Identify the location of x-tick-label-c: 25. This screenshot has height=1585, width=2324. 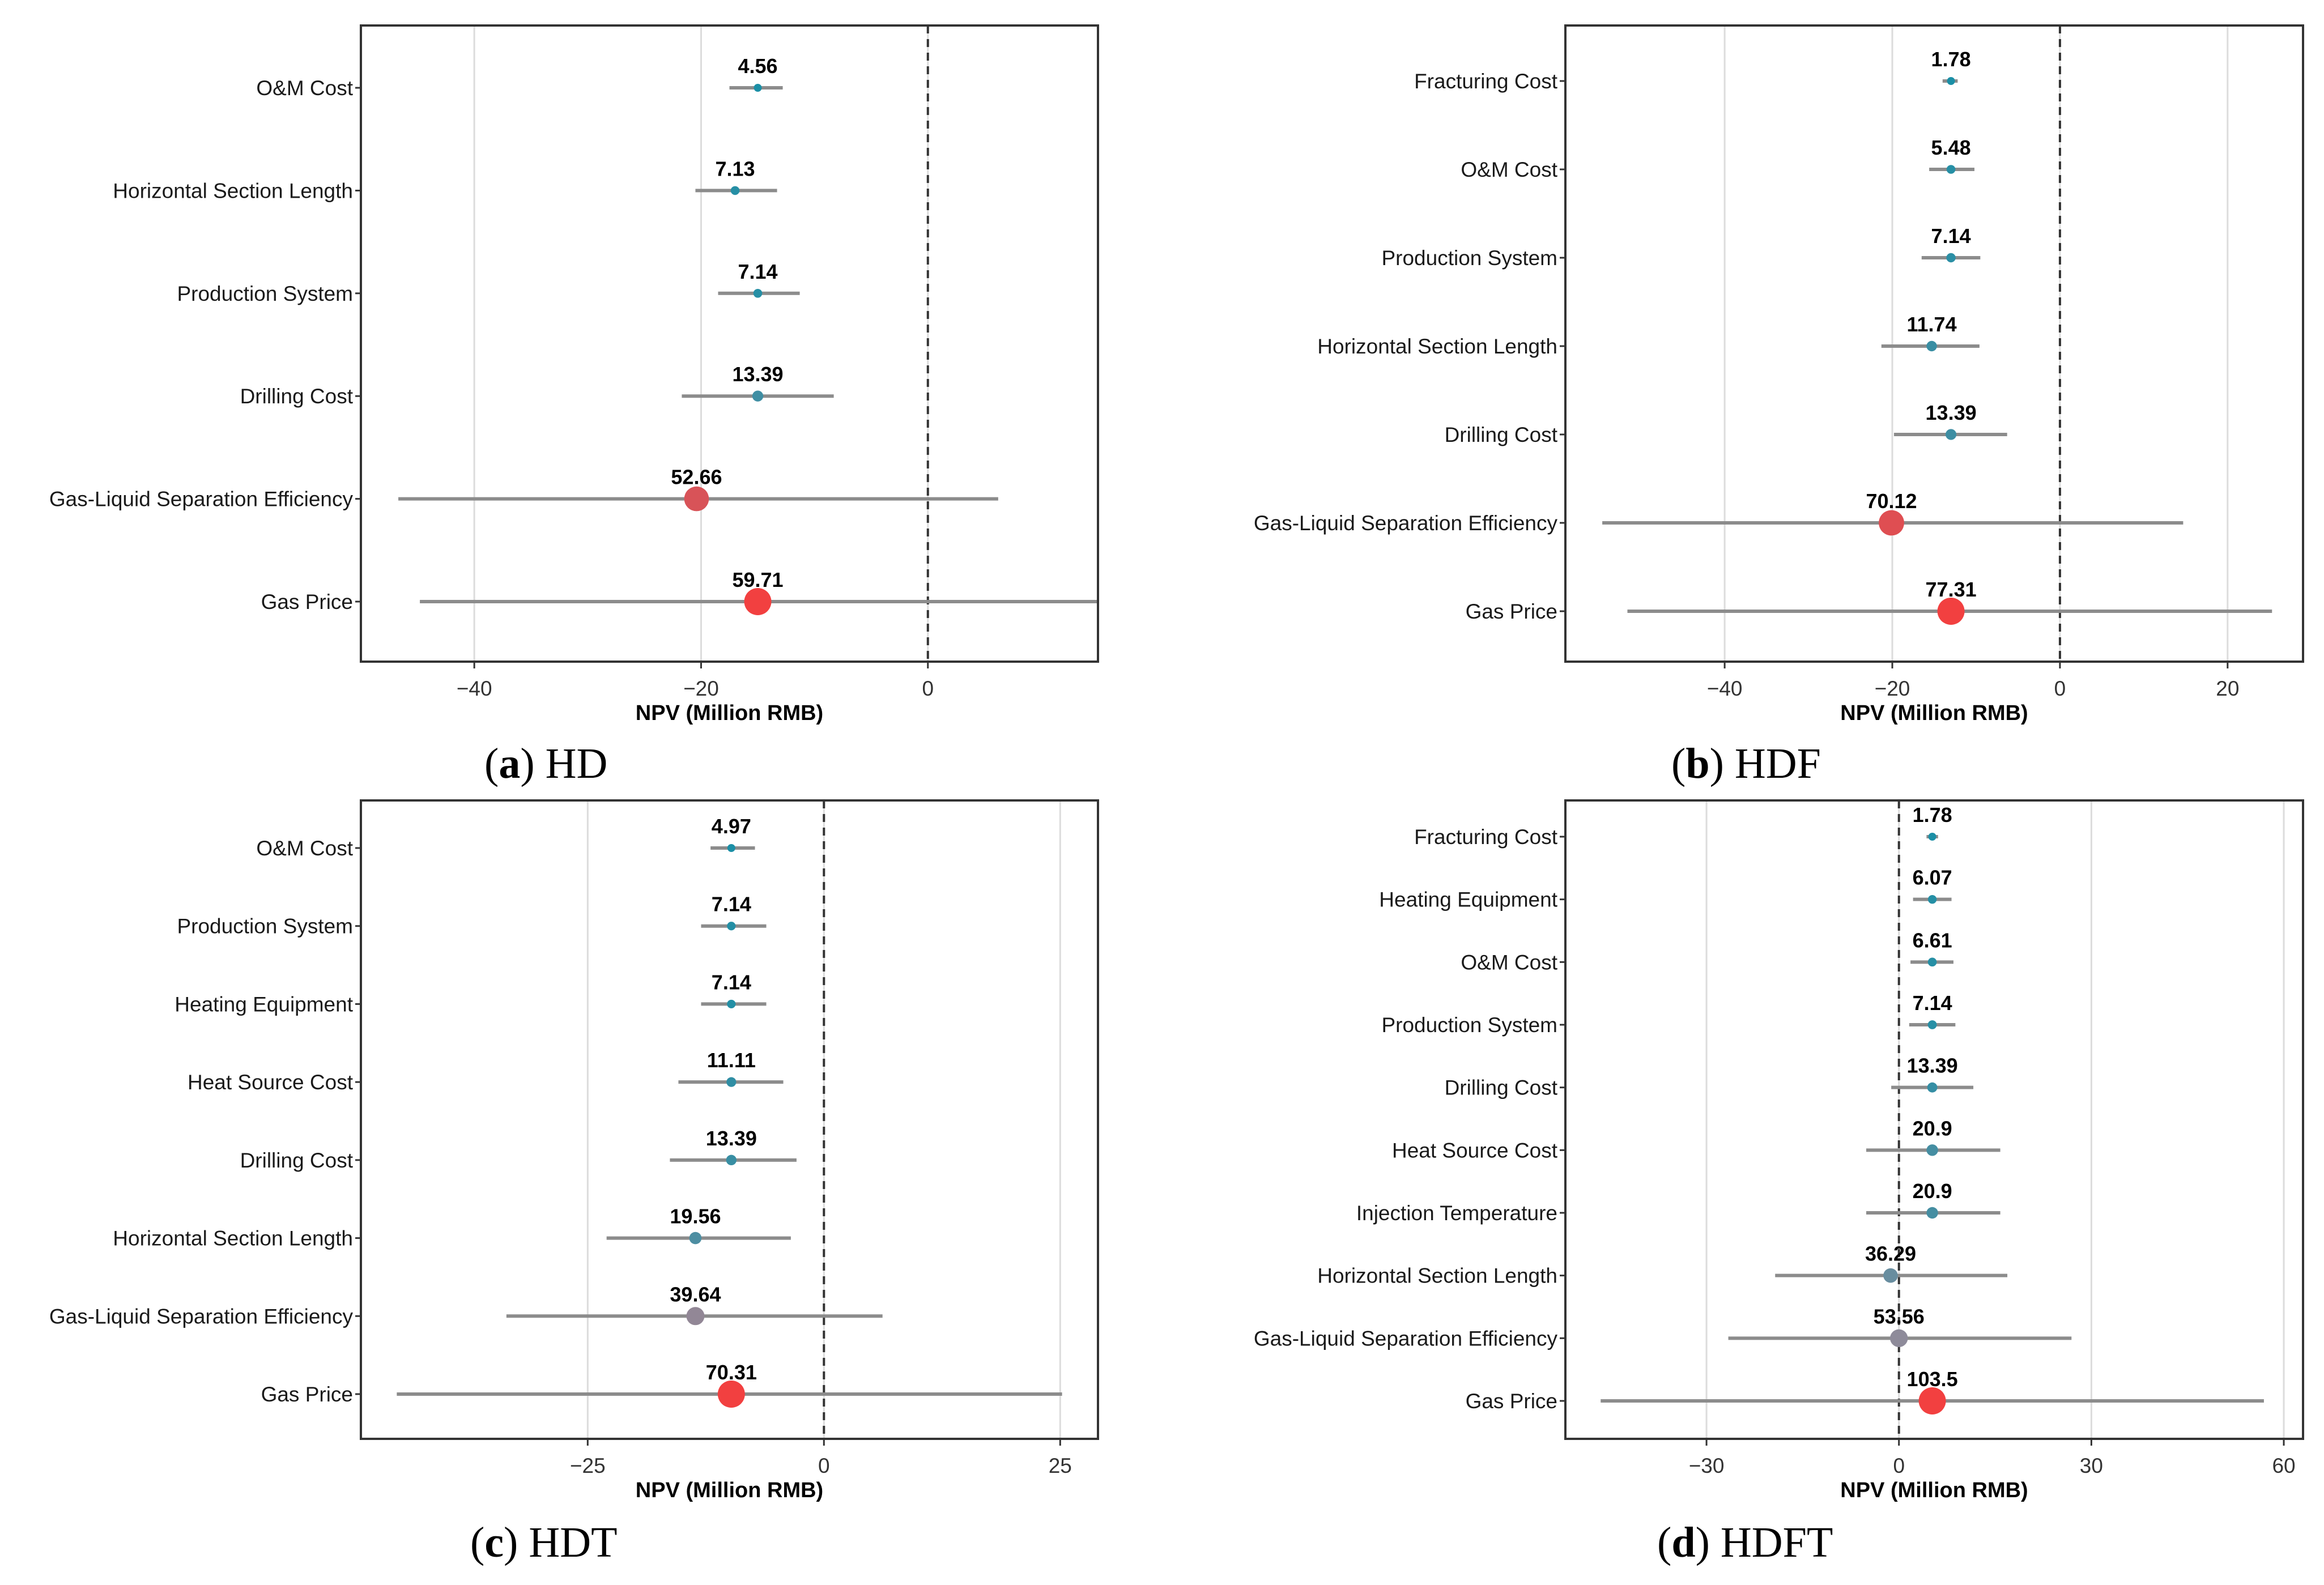
(1060, 1465).